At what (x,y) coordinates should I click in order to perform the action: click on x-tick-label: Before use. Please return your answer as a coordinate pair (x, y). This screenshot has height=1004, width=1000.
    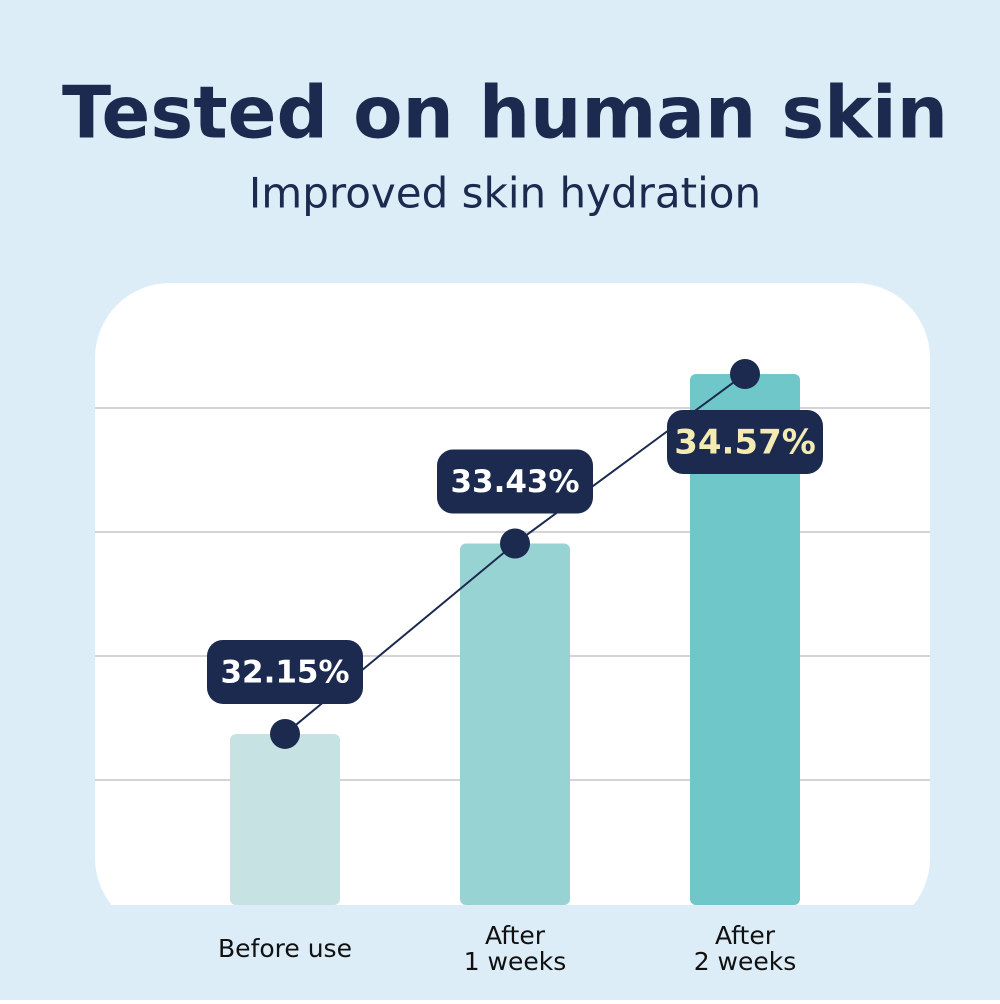
    Looking at the image, I should click on (285, 948).